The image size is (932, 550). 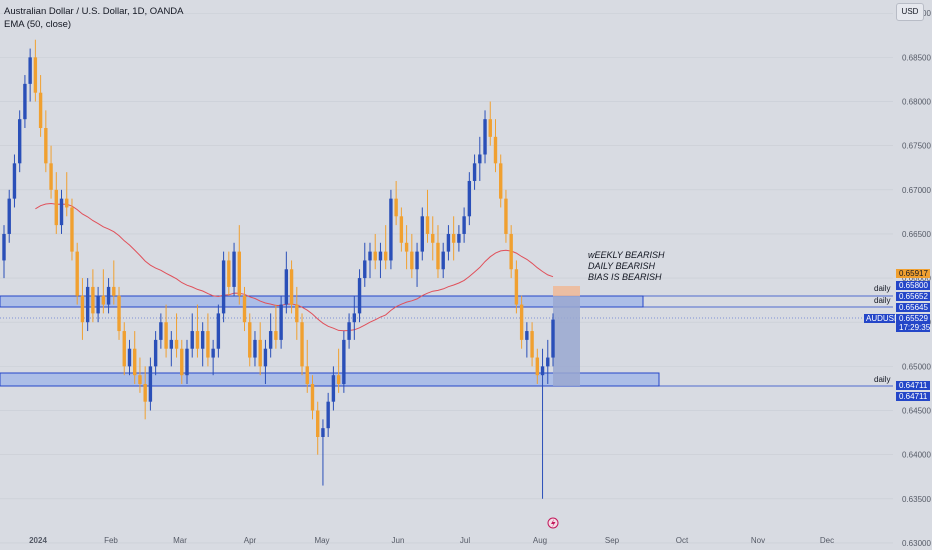 I want to click on annotation-line-3: BIAS IS BEARISH, so click(x=625, y=277).